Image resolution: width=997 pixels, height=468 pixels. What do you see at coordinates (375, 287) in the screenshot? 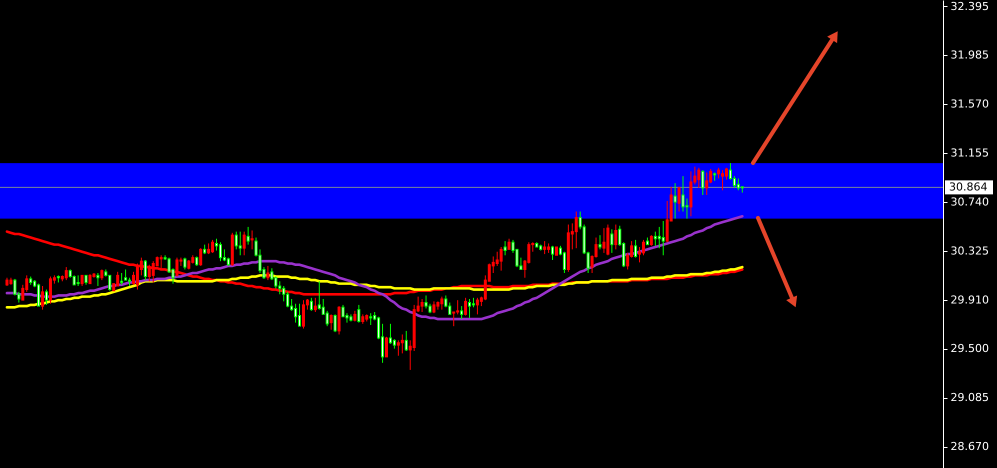
I see `line-series` at bounding box center [375, 287].